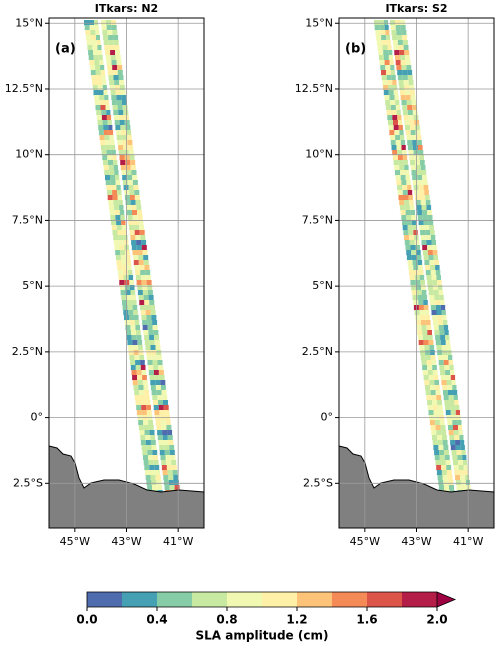  I want to click on y-tick-label: 10°N, so click(319, 154).